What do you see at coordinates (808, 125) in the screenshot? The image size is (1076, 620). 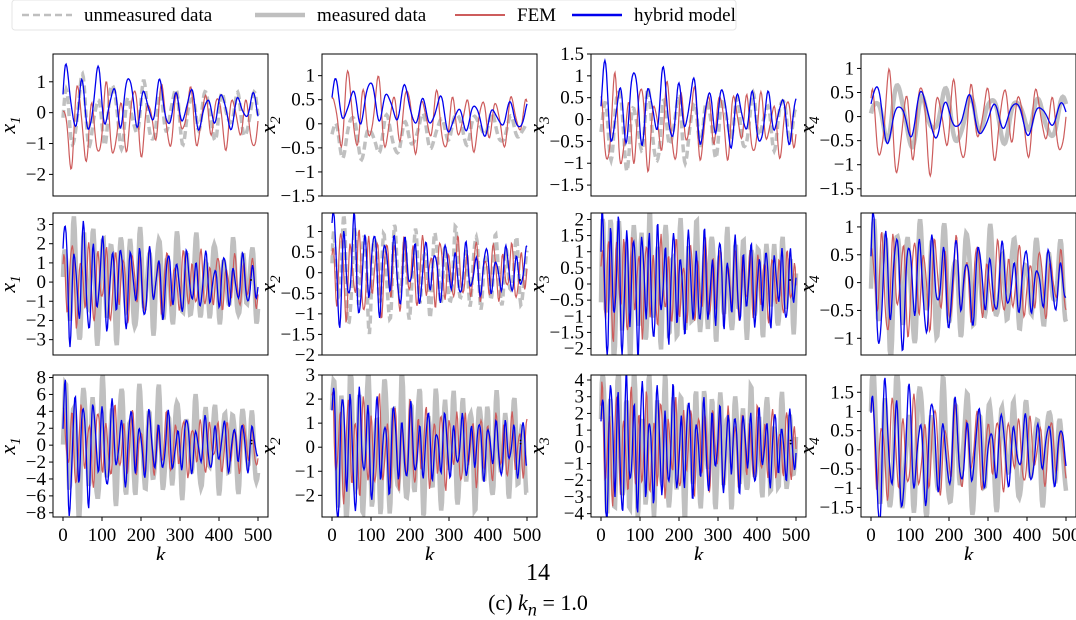 I see `y-axis-label-4: x4` at bounding box center [808, 125].